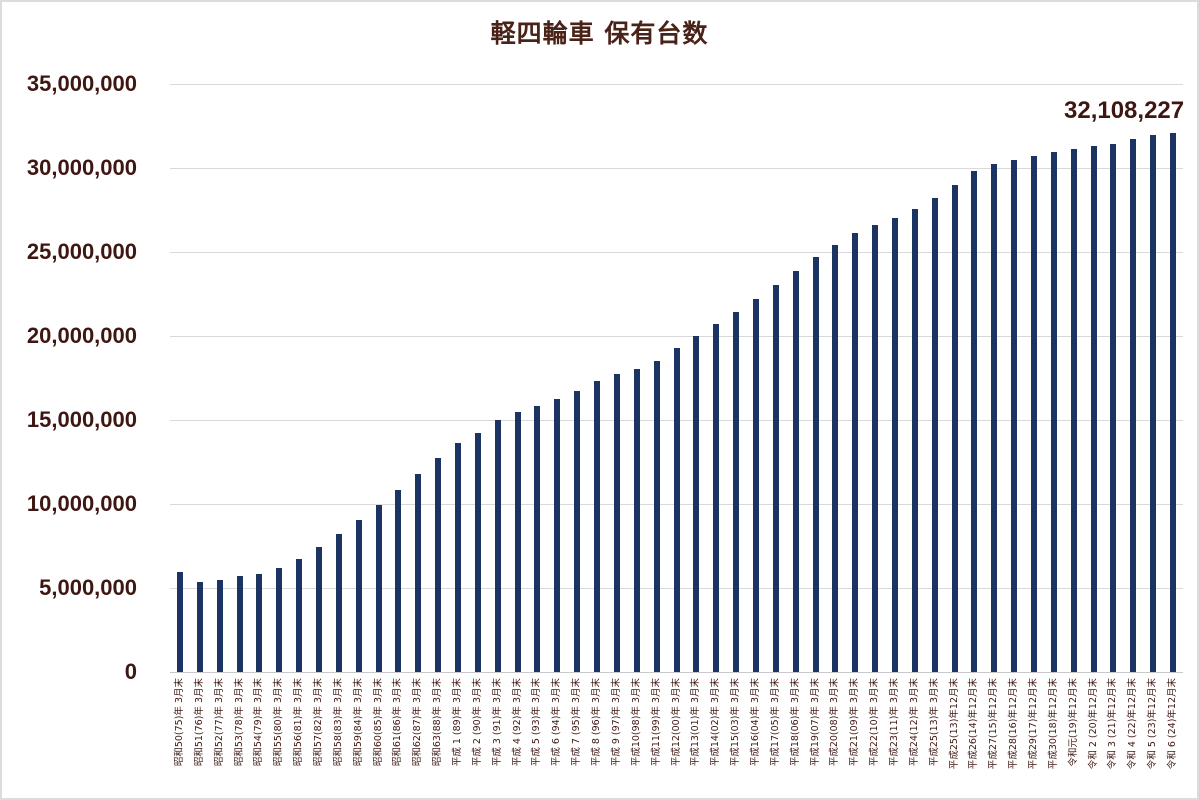  What do you see at coordinates (199, 722) in the screenshot?
I see `x-tick-label: 昭和51(76)年 3月末` at bounding box center [199, 722].